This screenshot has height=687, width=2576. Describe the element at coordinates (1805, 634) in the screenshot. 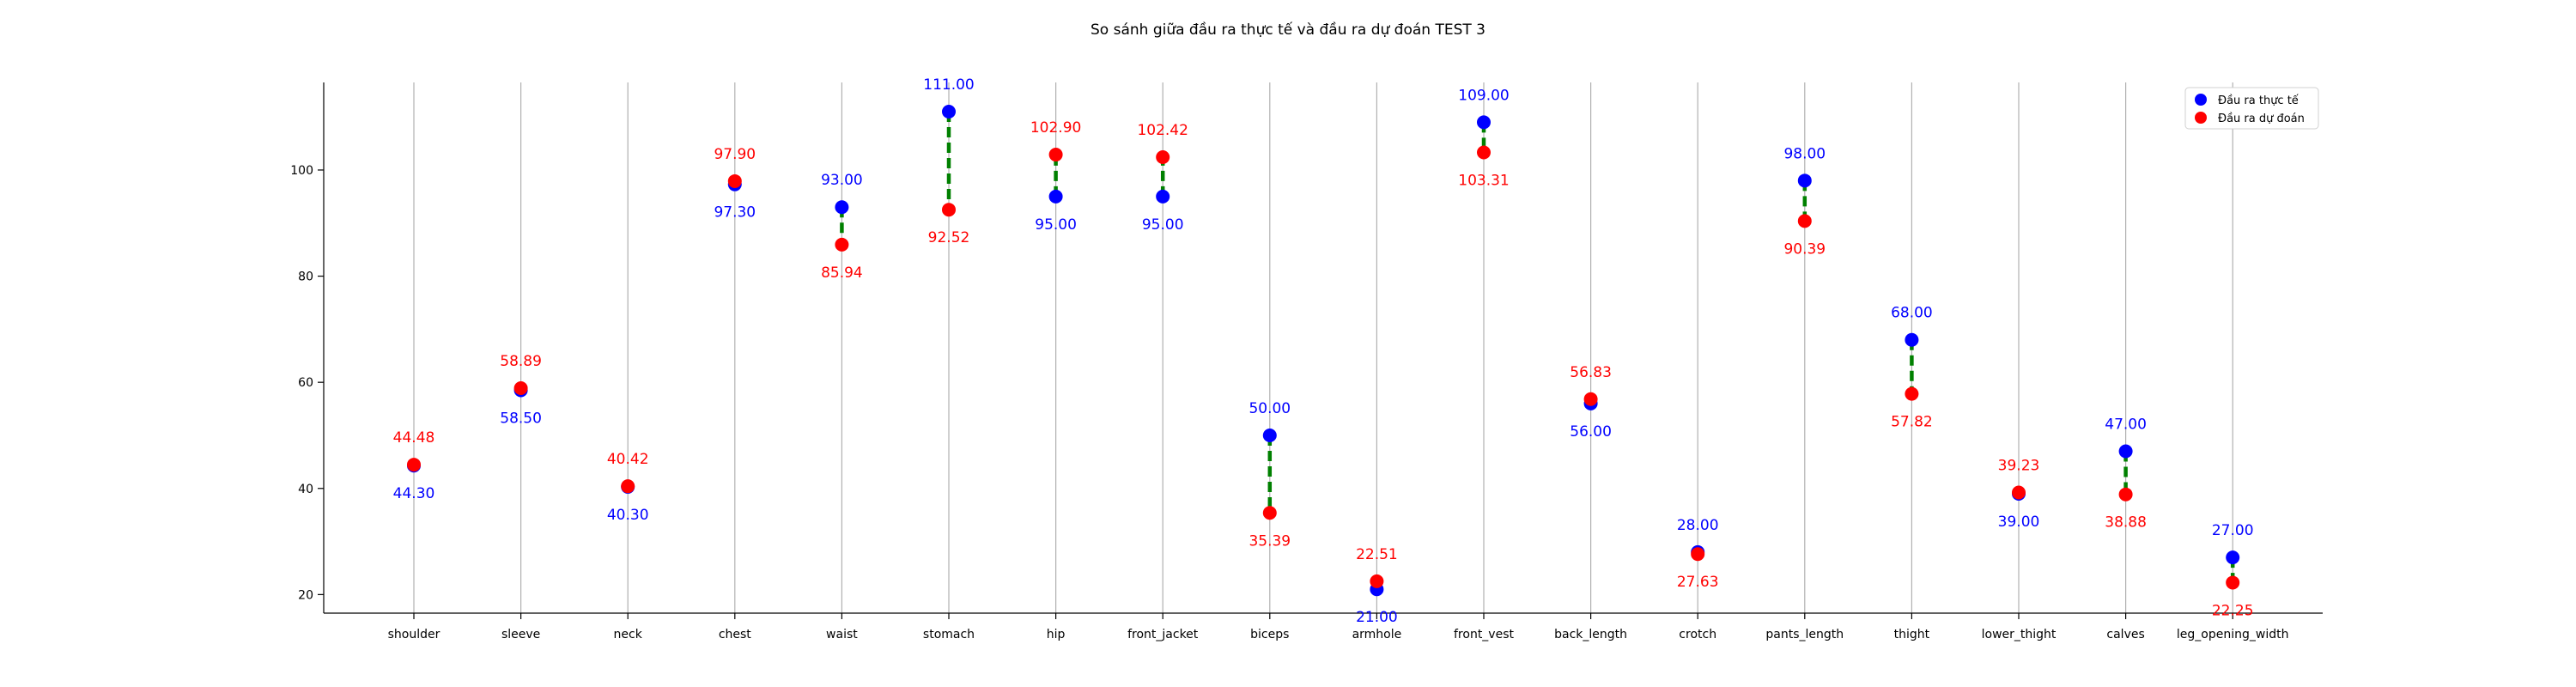

I see `x-tick-label: pants_length` at that location.